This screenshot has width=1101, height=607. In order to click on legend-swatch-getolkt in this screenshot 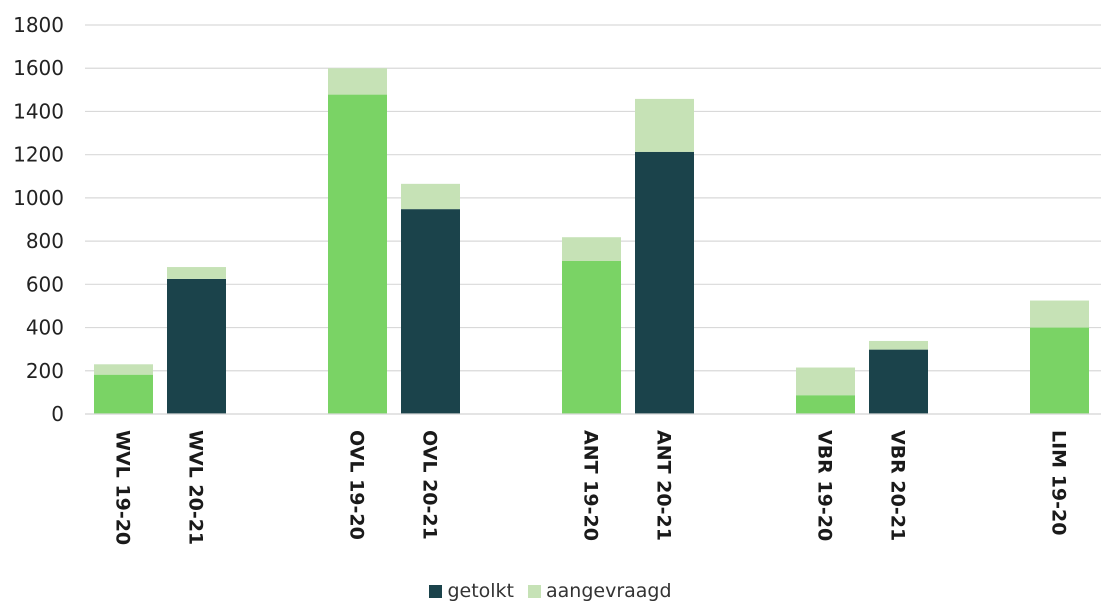, I will do `click(436, 591)`.